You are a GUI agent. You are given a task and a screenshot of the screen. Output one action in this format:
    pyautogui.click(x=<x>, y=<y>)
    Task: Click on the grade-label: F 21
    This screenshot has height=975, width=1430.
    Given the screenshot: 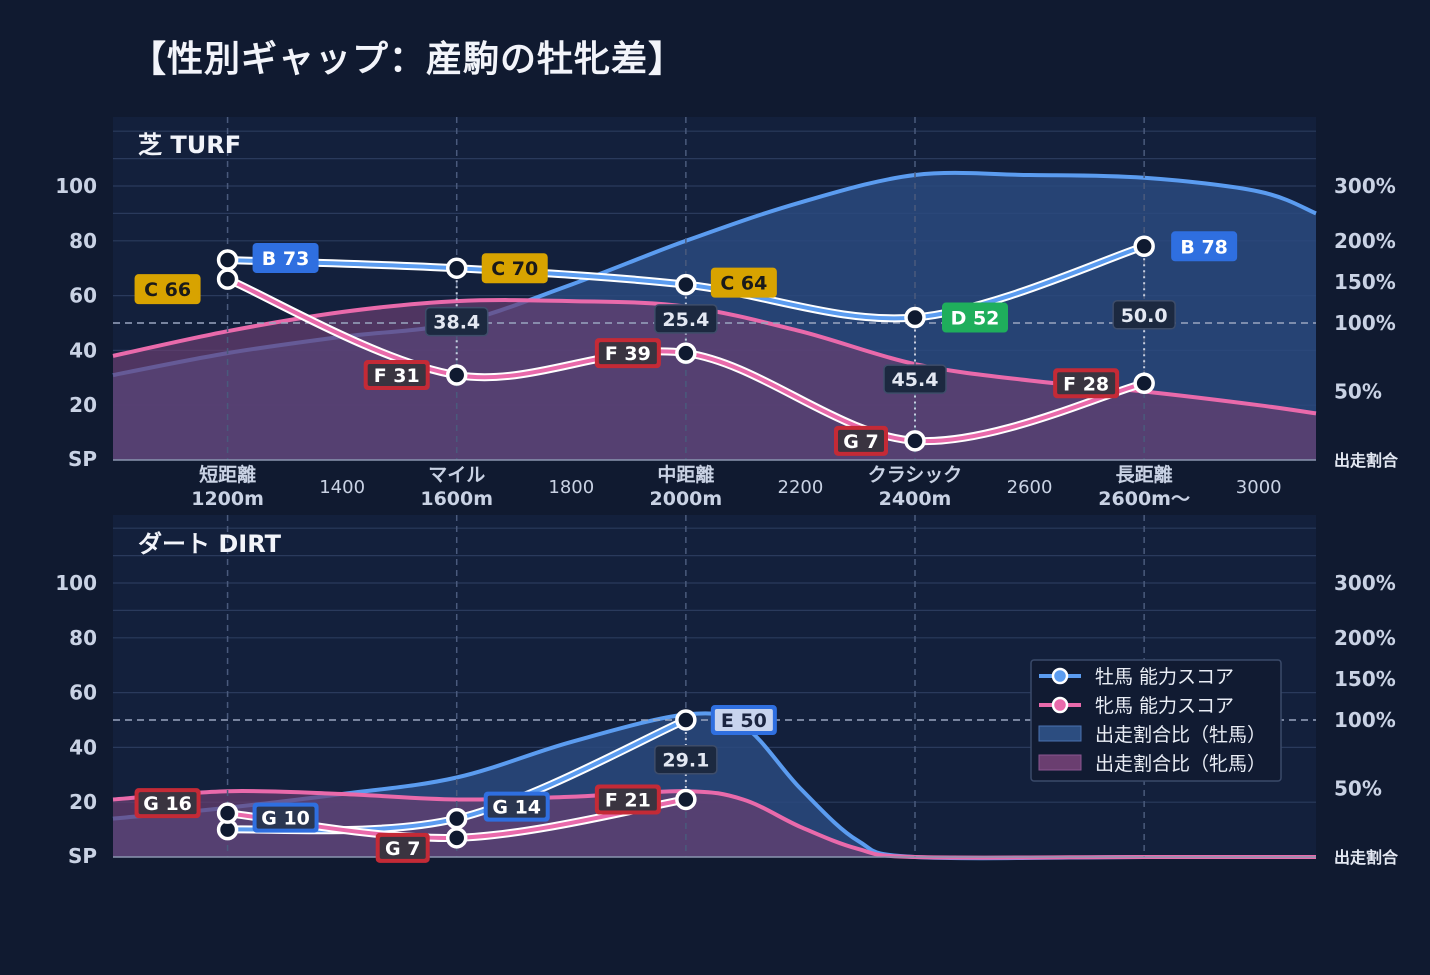 What is the action you would take?
    pyautogui.click(x=628, y=800)
    